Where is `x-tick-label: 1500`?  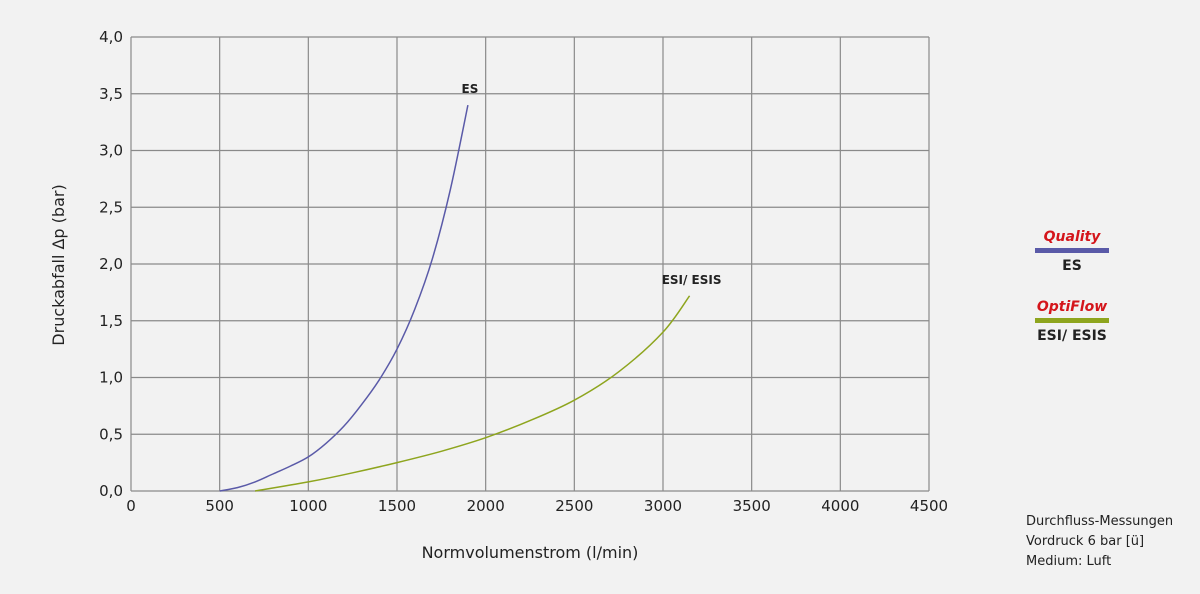
x-tick-label: 1500 is located at coordinates (397, 506).